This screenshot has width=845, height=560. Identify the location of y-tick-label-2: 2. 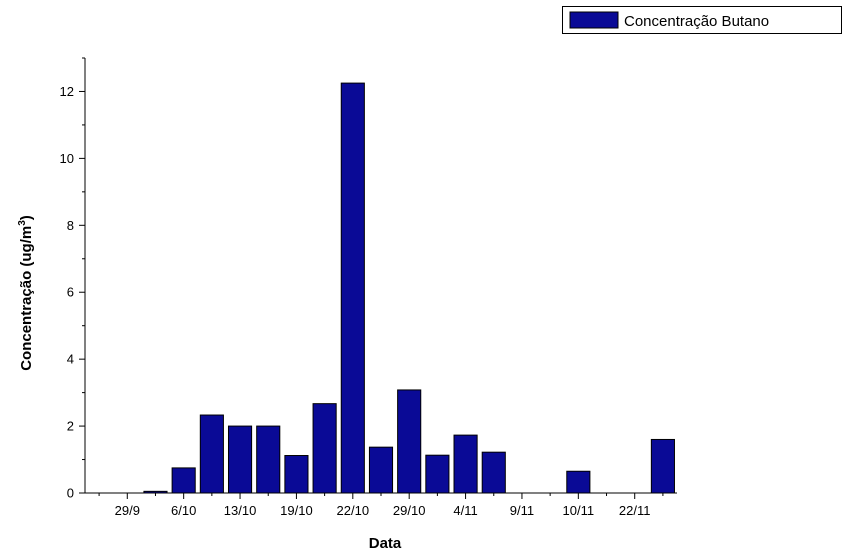
(70, 426).